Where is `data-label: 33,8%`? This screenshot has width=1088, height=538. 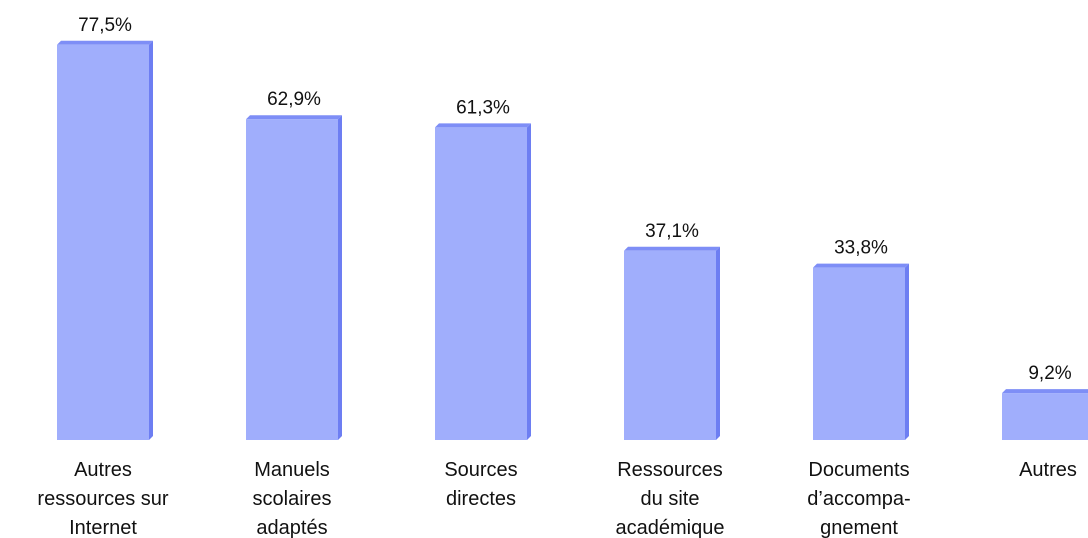 data-label: 33,8% is located at coordinates (861, 248).